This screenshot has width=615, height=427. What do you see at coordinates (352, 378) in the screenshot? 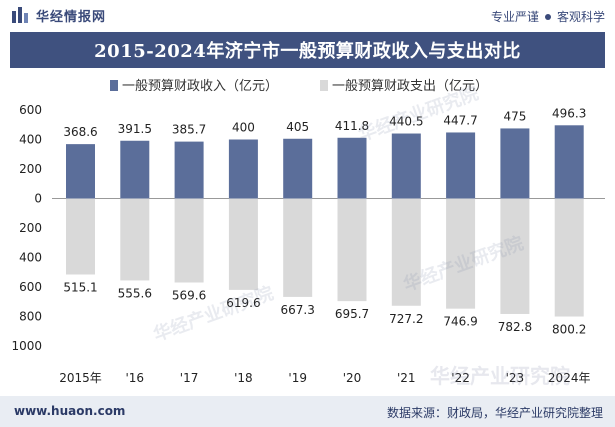
I see `x-tick-label: '20` at bounding box center [352, 378].